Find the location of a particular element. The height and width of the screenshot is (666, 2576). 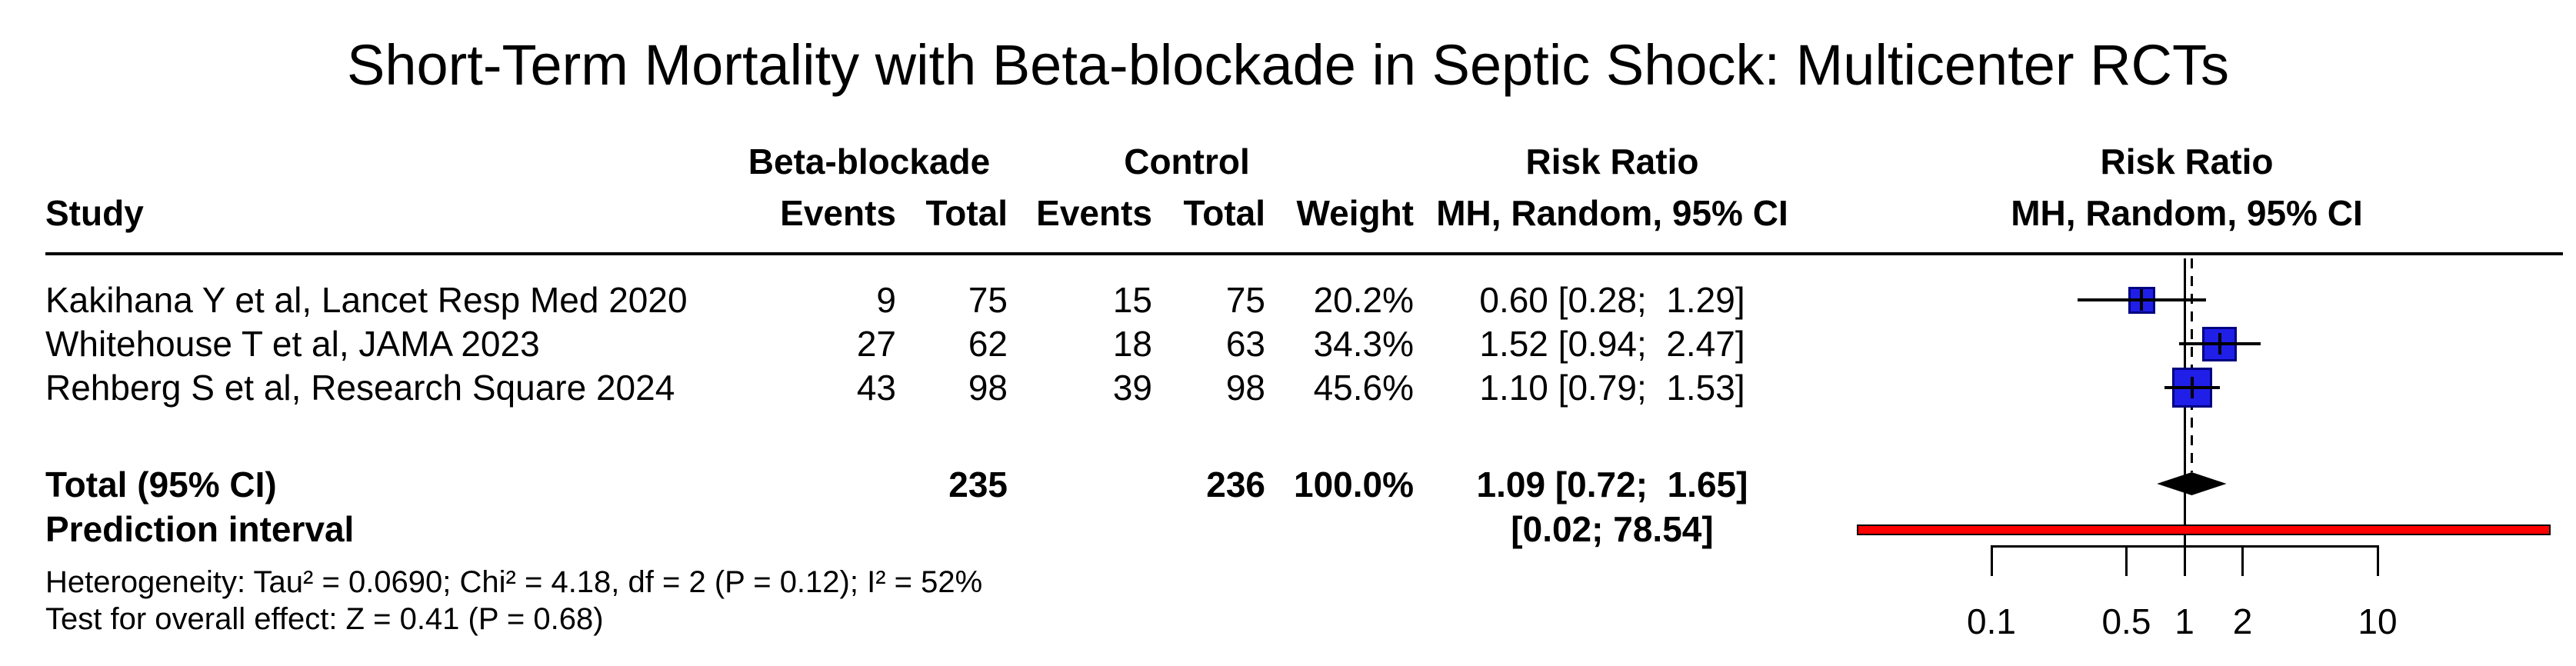

header-study: Study is located at coordinates (94, 213).